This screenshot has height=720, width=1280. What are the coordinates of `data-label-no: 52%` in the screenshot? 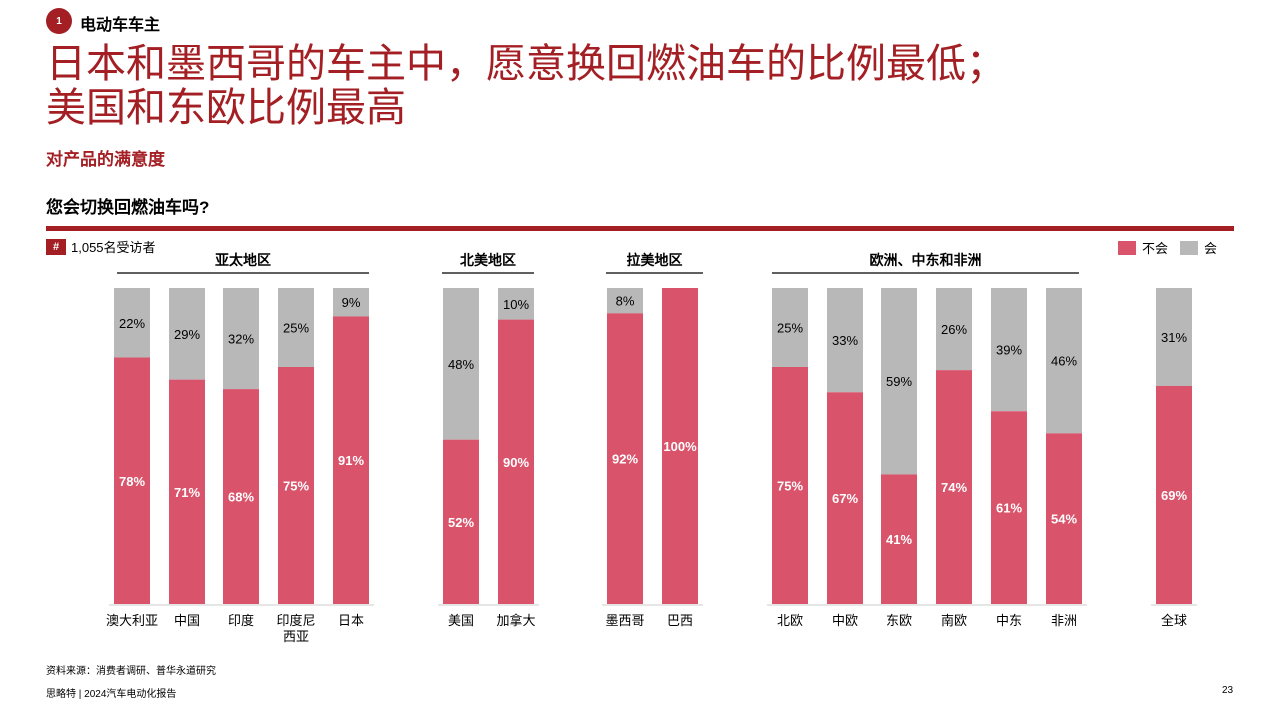 It's located at (461, 522).